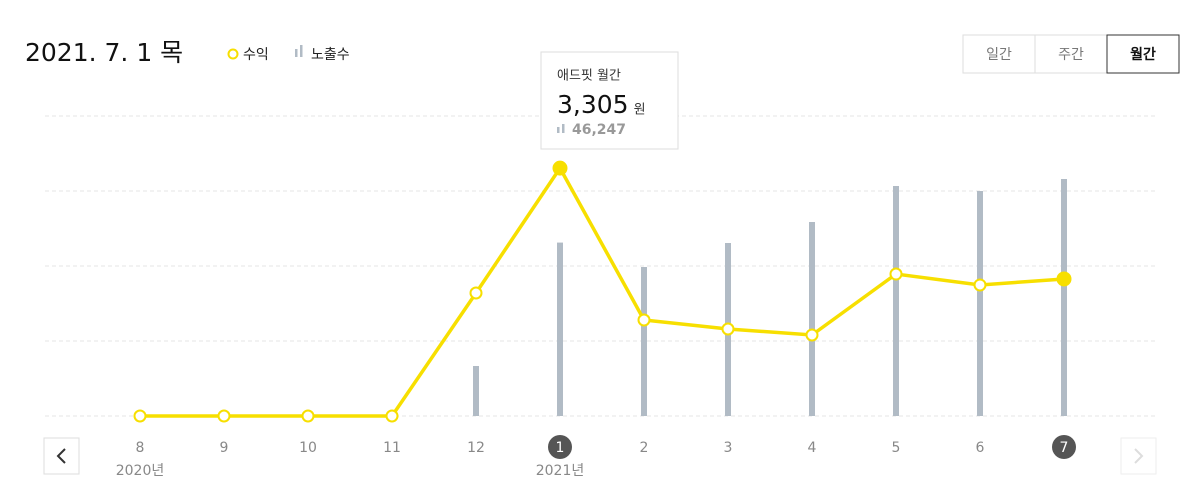 This screenshot has width=1196, height=488. I want to click on x-tick-label: 10, so click(308, 448).